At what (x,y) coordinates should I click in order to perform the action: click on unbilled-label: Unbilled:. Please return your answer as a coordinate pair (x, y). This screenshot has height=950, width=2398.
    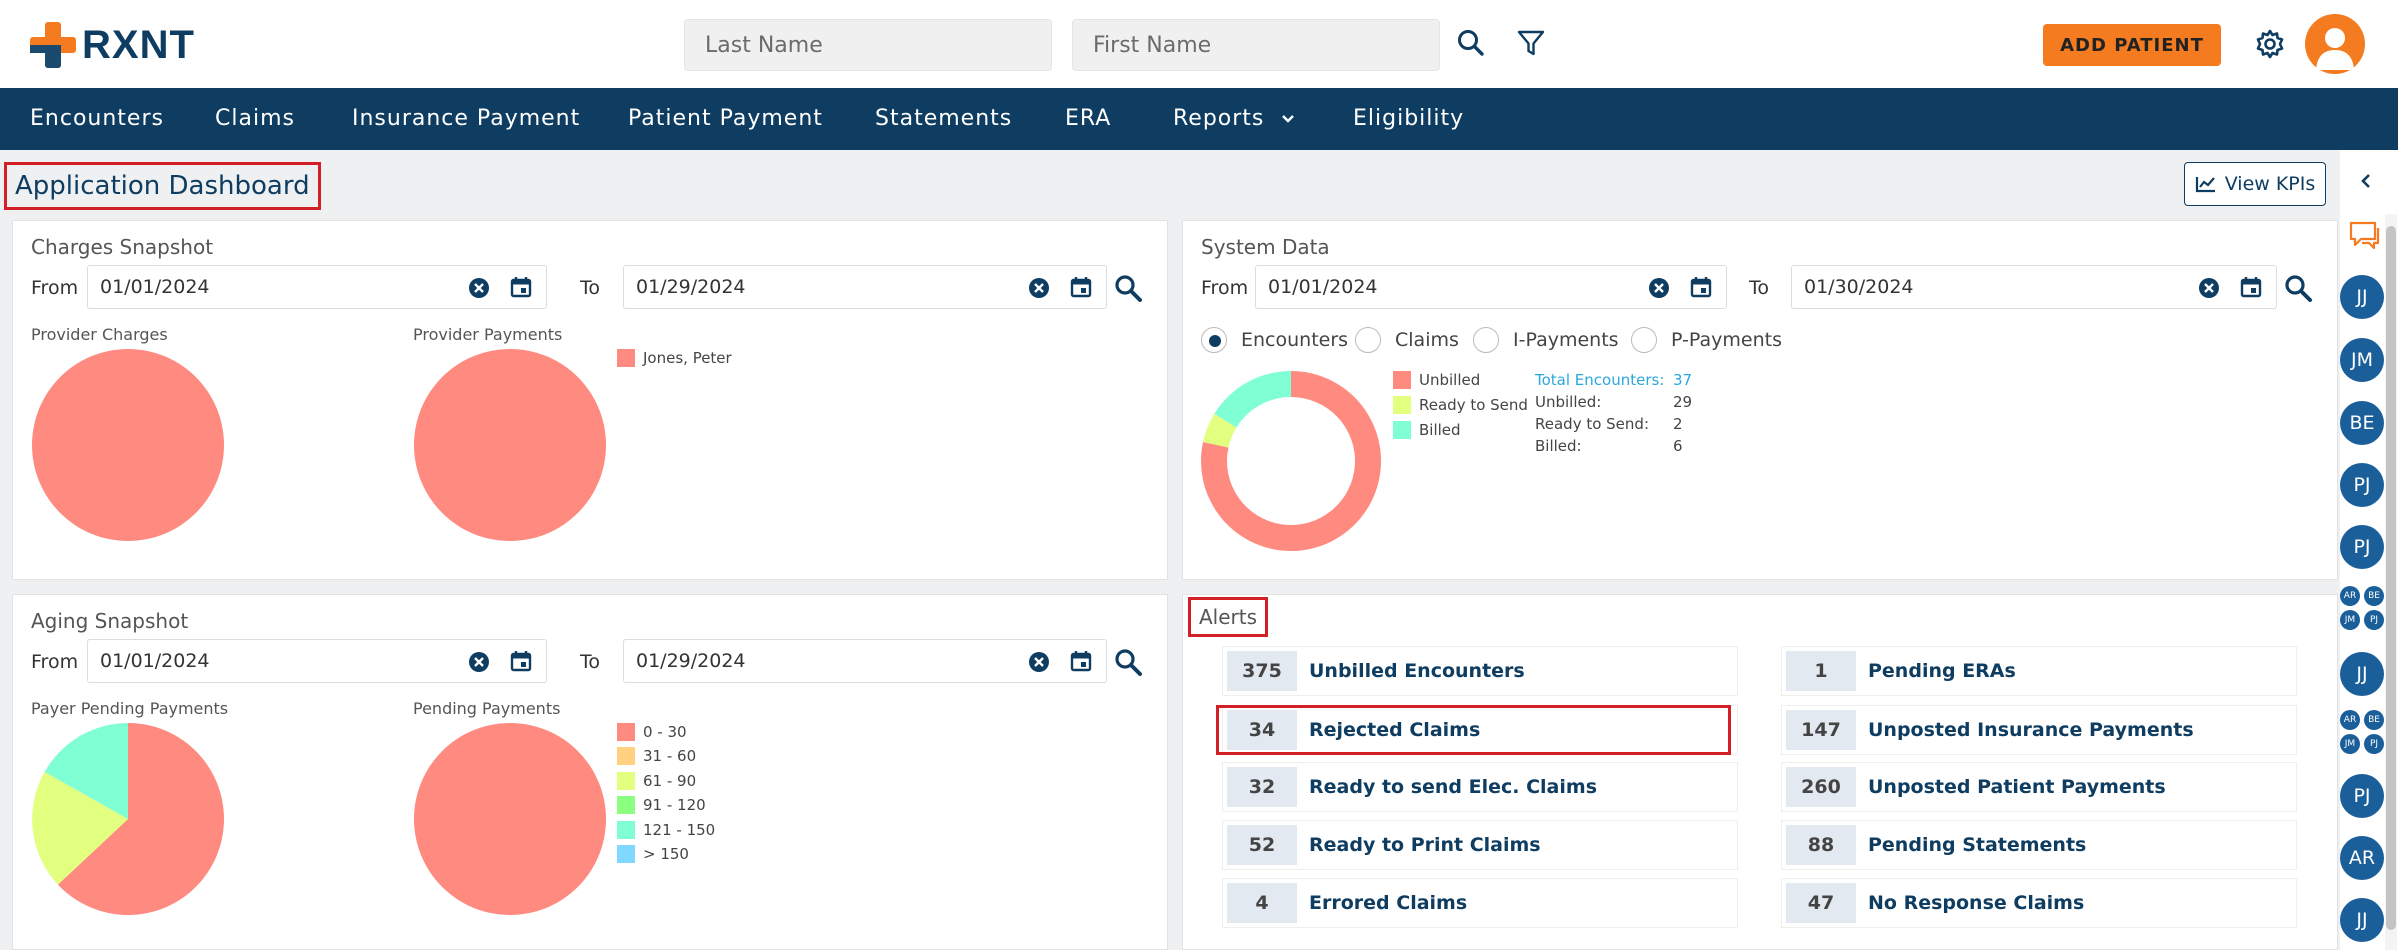
    Looking at the image, I should click on (1568, 402).